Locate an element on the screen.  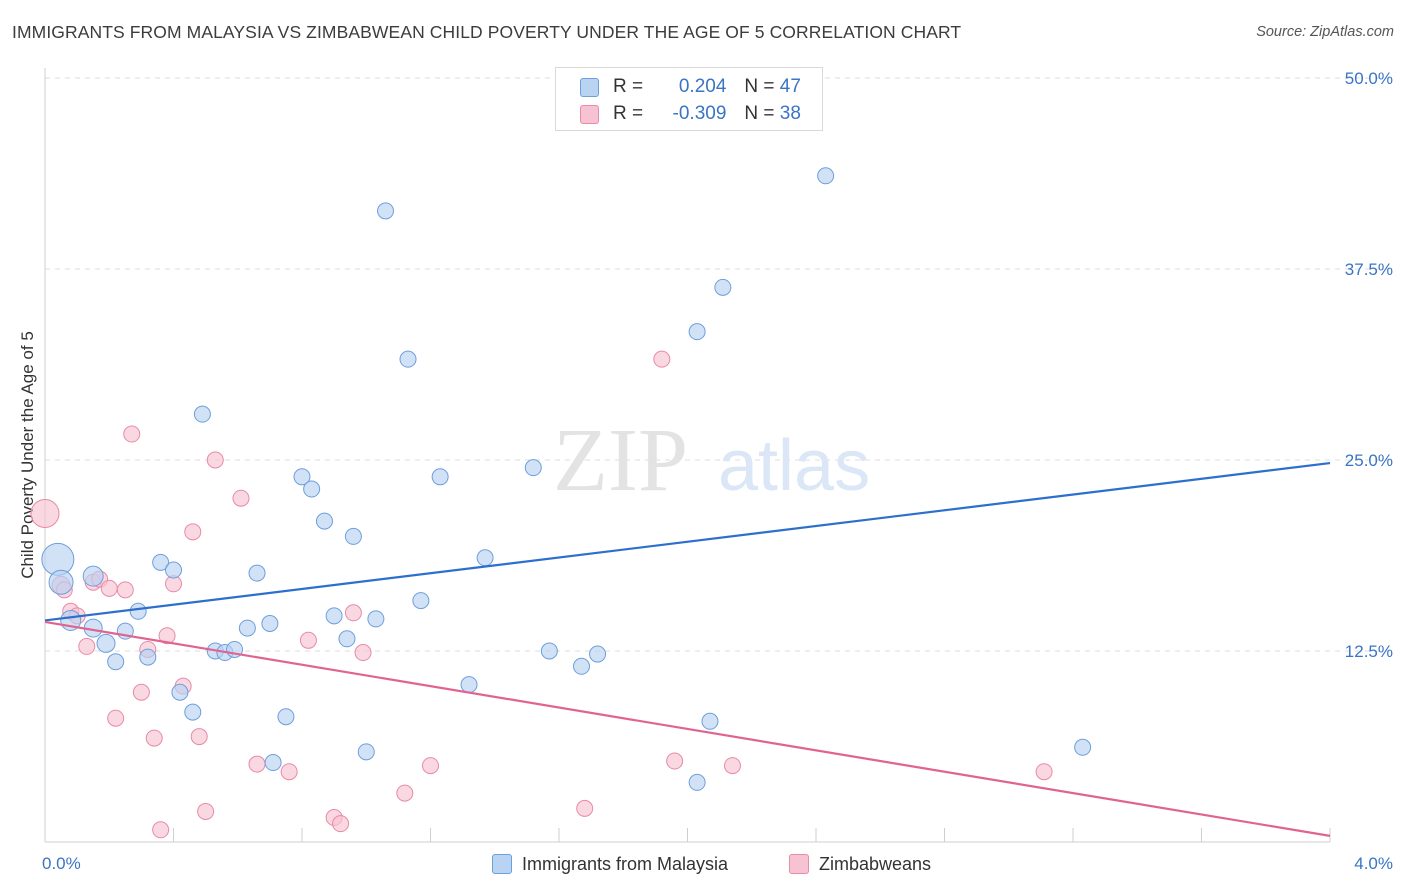
legend-row-zimbabweans: R = -0.309 N = 38 is located at coordinates (690, 114).